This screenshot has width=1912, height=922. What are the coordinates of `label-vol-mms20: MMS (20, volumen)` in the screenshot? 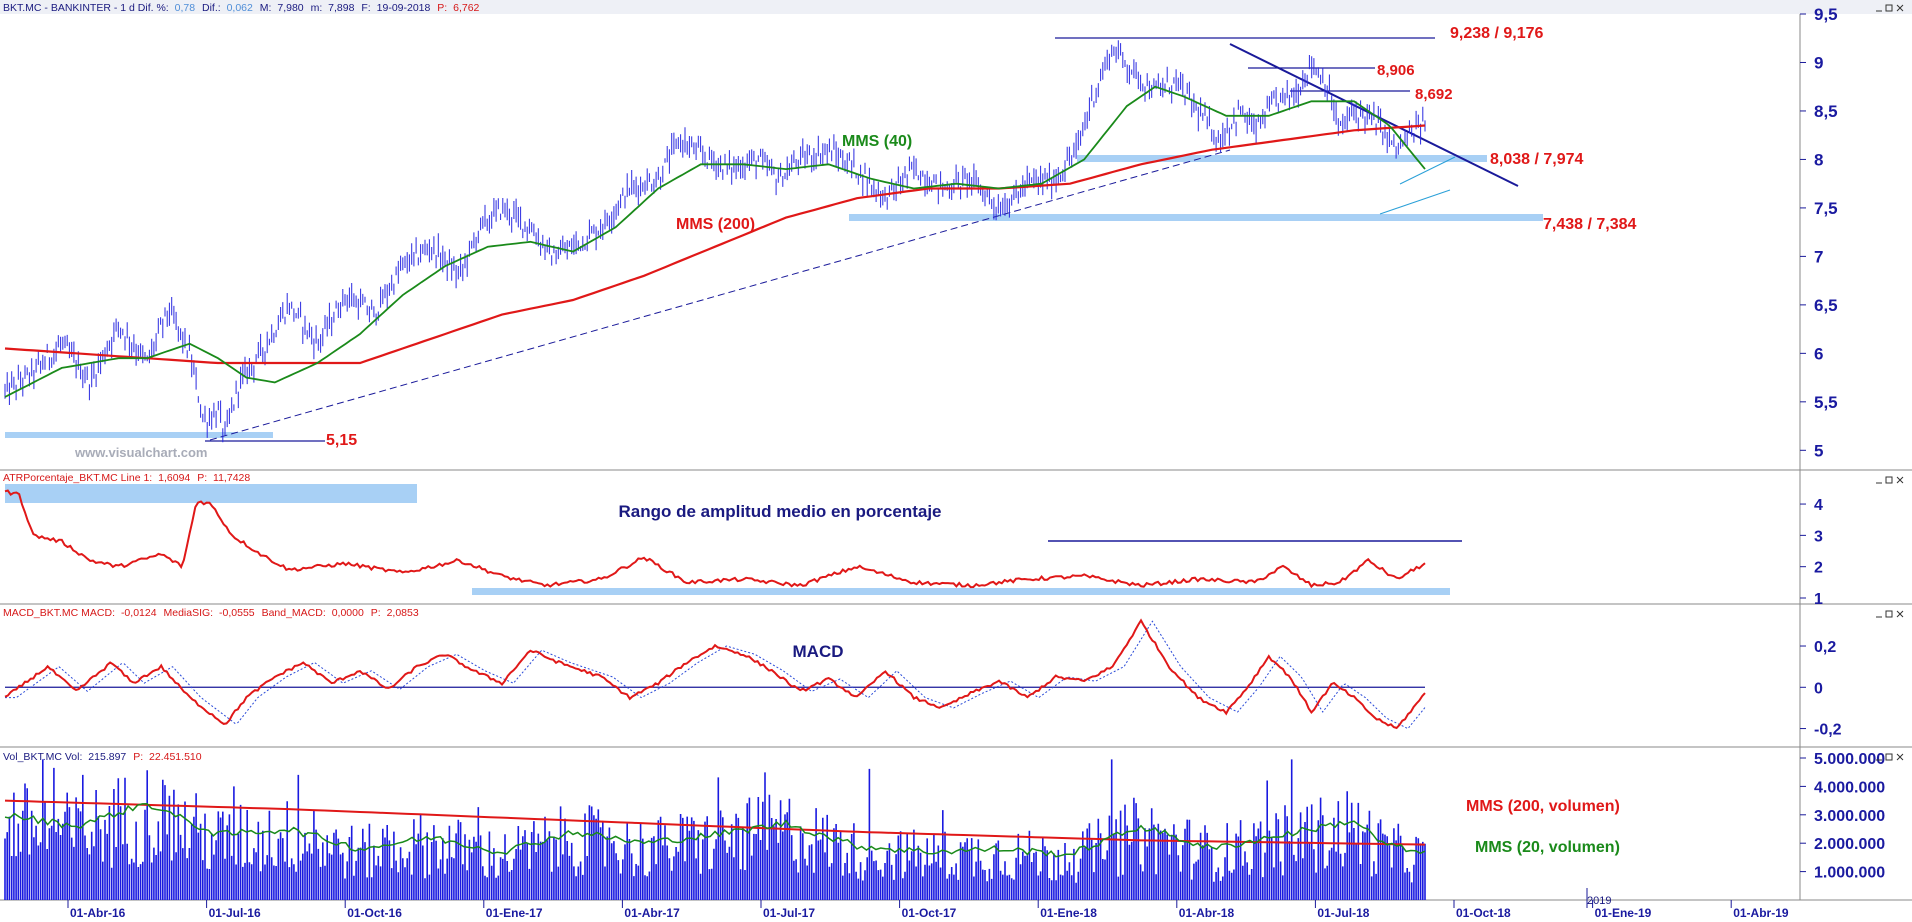 It's located at (1547, 847).